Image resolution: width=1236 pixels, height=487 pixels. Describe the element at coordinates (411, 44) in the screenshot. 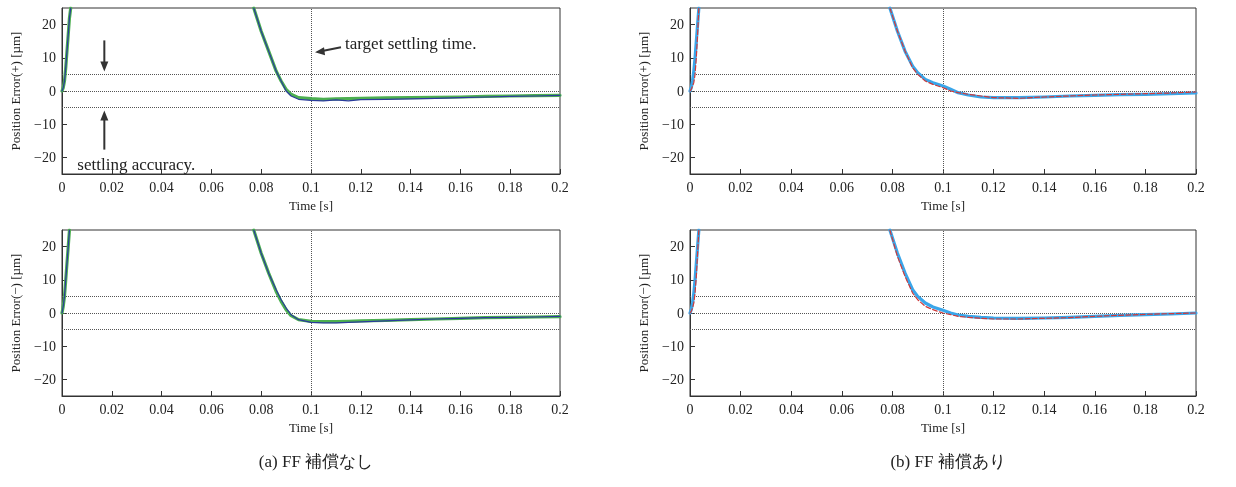

I see `annotation: target settling time.` at that location.